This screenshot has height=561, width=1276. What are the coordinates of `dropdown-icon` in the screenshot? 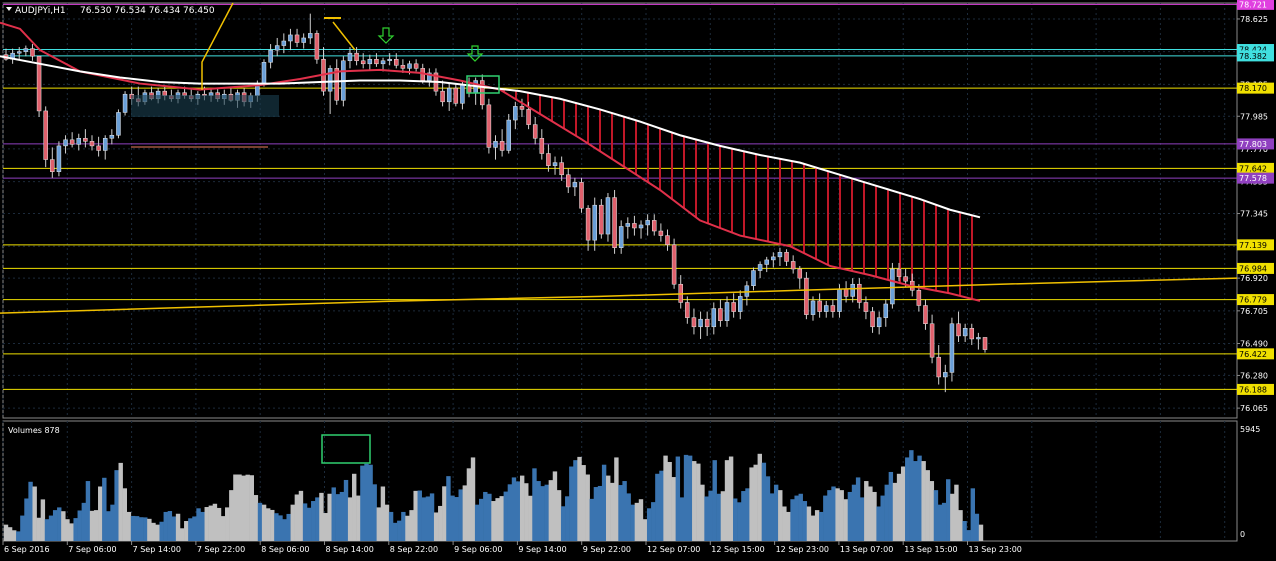 It's located at (9, 9).